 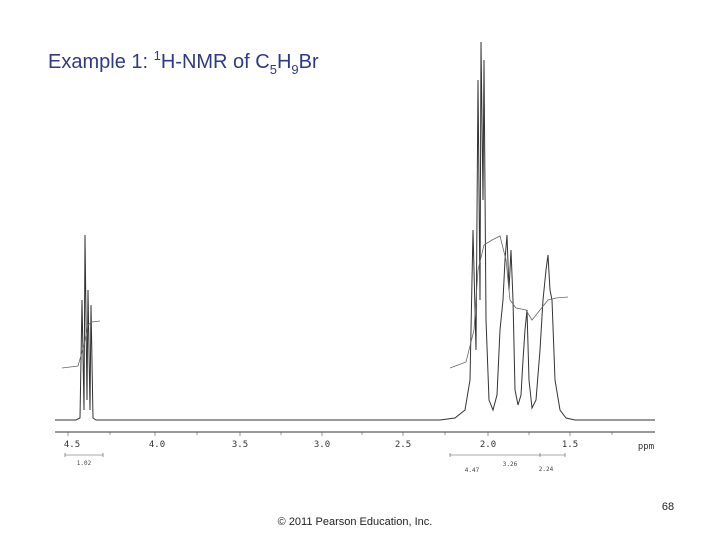 I want to click on axis-label: 1.5, so click(x=570, y=445).